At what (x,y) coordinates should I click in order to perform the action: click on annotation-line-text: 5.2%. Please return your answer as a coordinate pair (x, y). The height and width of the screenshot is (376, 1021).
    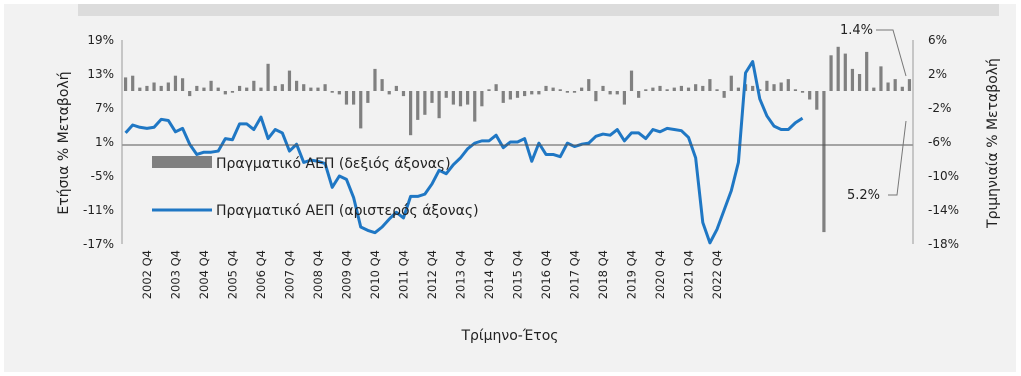
    Looking at the image, I should click on (863, 195).